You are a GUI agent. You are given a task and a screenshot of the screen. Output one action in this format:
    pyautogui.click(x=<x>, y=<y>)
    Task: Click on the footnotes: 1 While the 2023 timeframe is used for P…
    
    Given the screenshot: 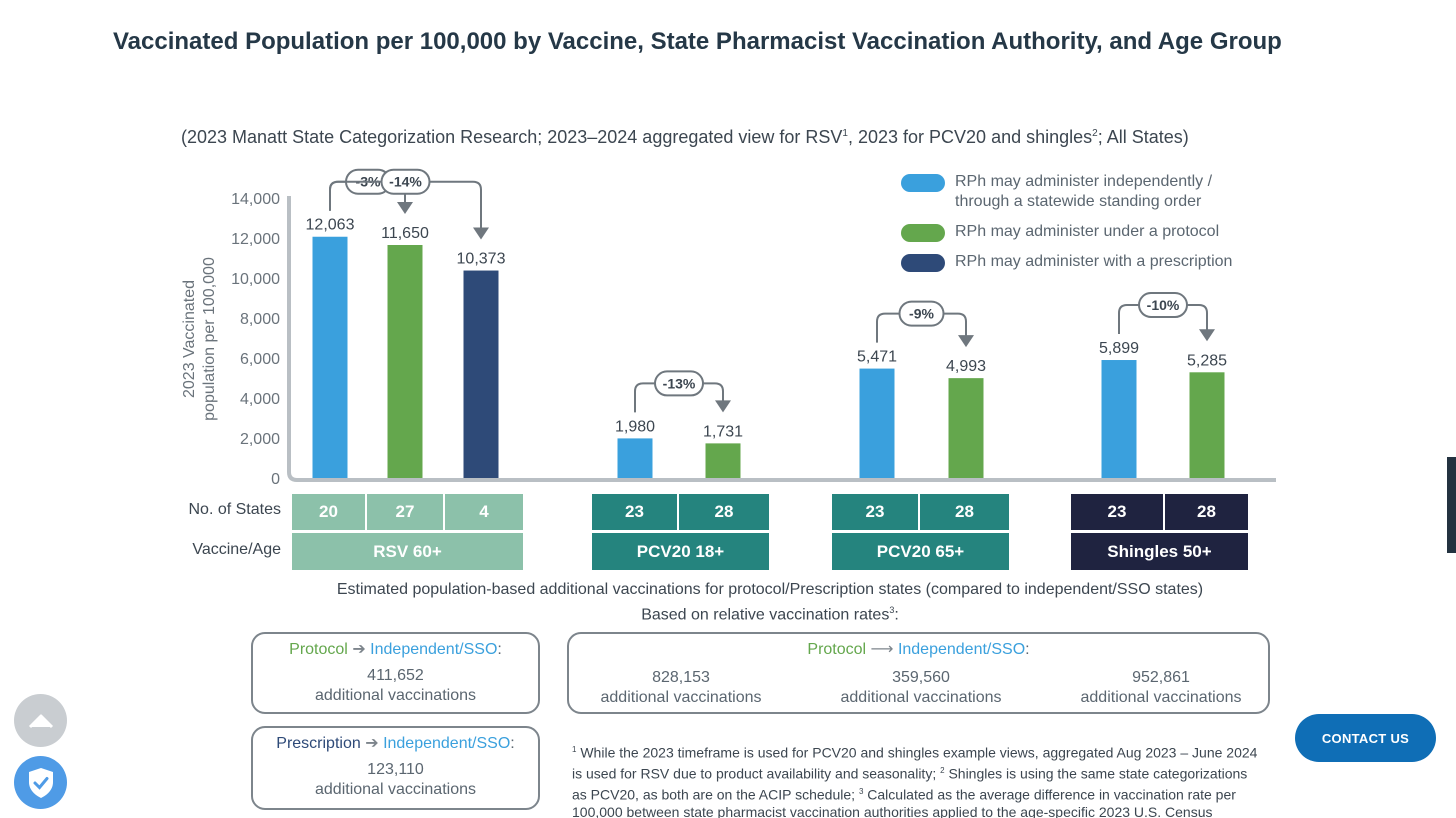 What is the action you would take?
    pyautogui.click(x=915, y=781)
    